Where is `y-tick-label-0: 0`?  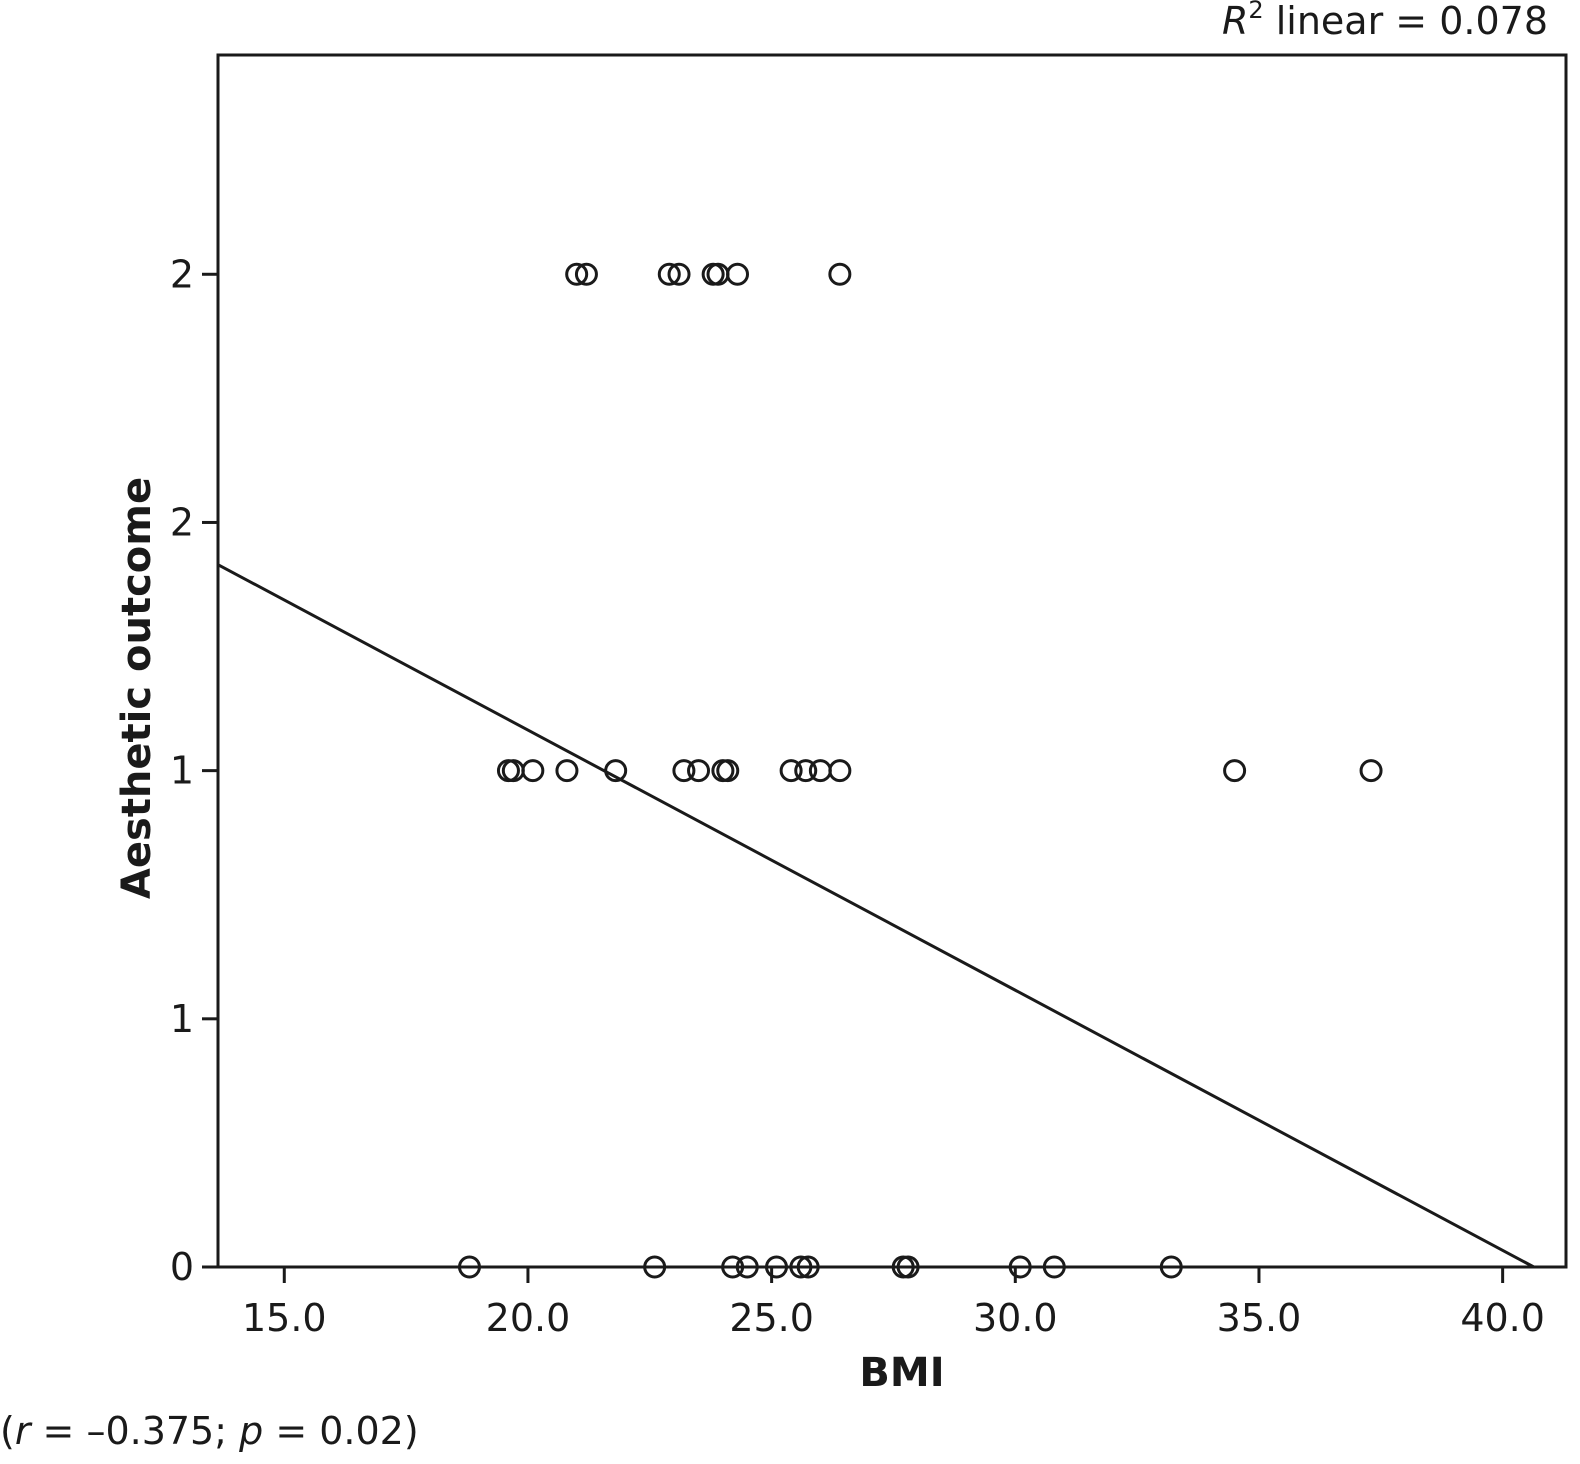
y-tick-label-0: 0 is located at coordinates (182, 1267).